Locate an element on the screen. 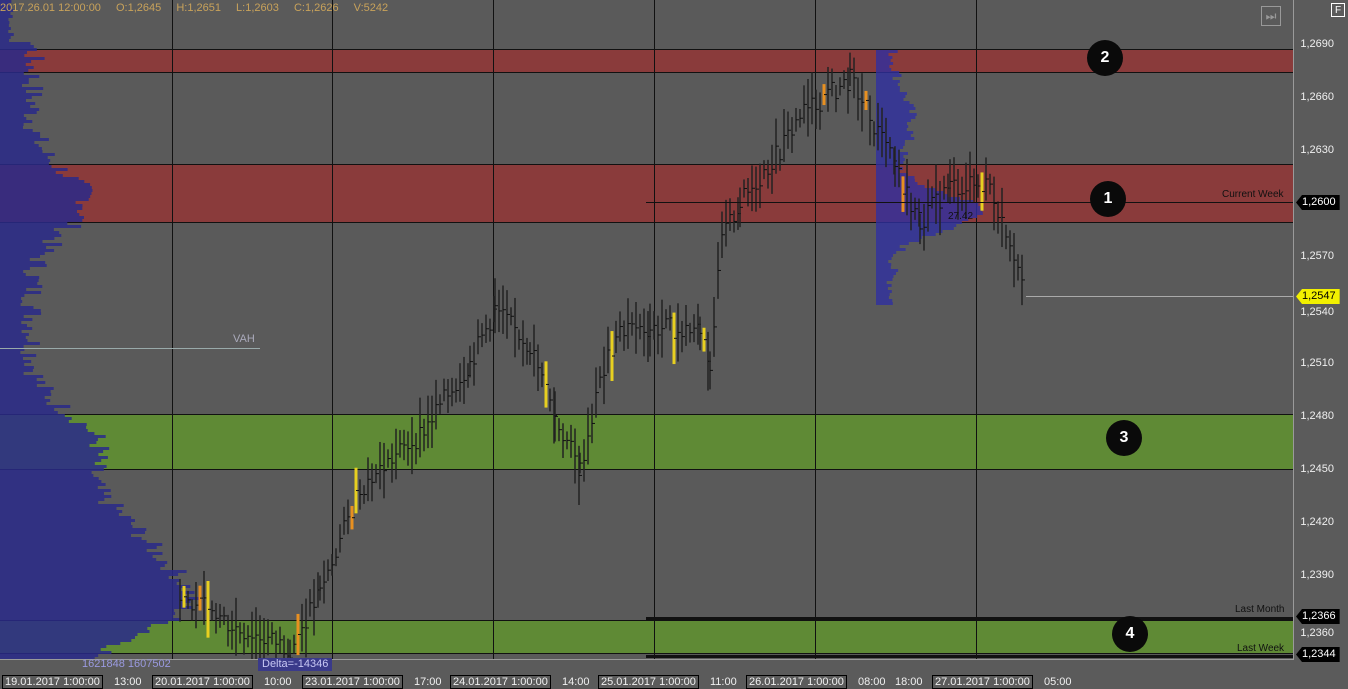 This screenshot has width=1348, height=689. last-price-tag: 1,2547 is located at coordinates (1318, 296).